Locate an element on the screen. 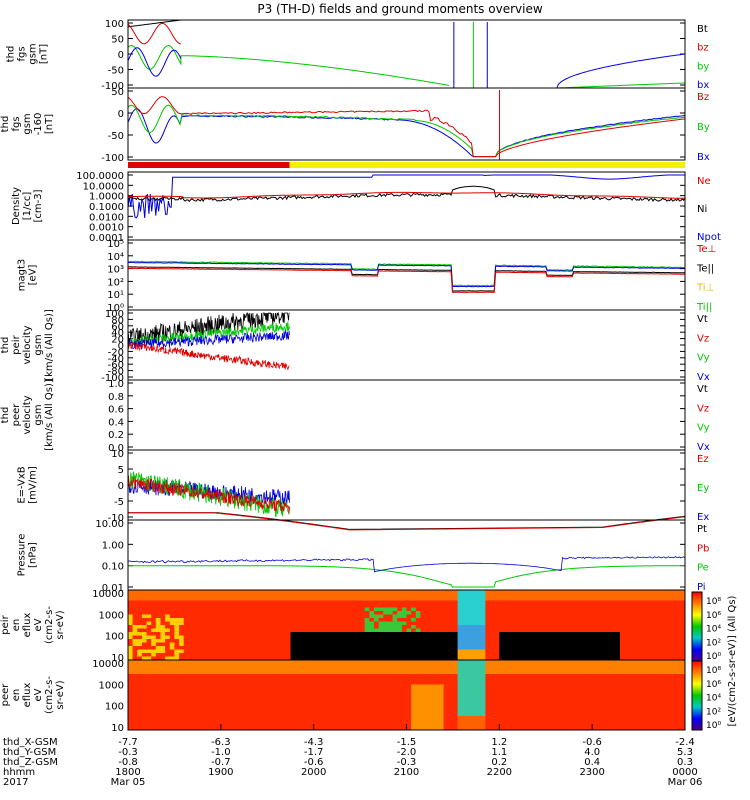 The image size is (750, 800). ytick-label: -50 is located at coordinates (116, 136).